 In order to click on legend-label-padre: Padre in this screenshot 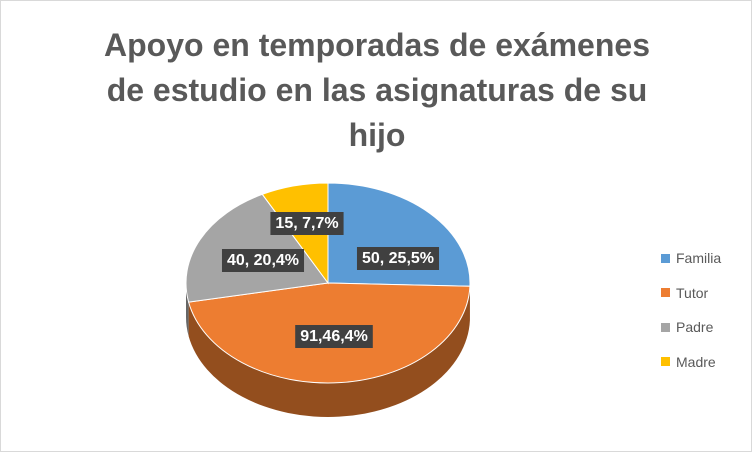, I will do `click(694, 327)`.